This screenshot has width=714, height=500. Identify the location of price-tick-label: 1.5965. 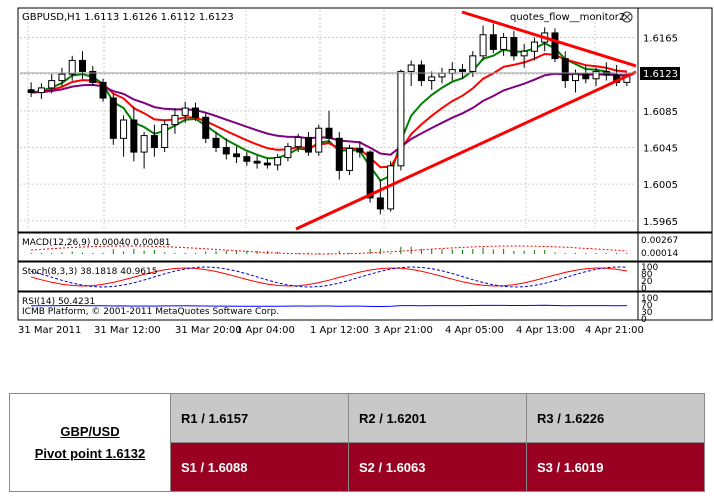
(660, 222).